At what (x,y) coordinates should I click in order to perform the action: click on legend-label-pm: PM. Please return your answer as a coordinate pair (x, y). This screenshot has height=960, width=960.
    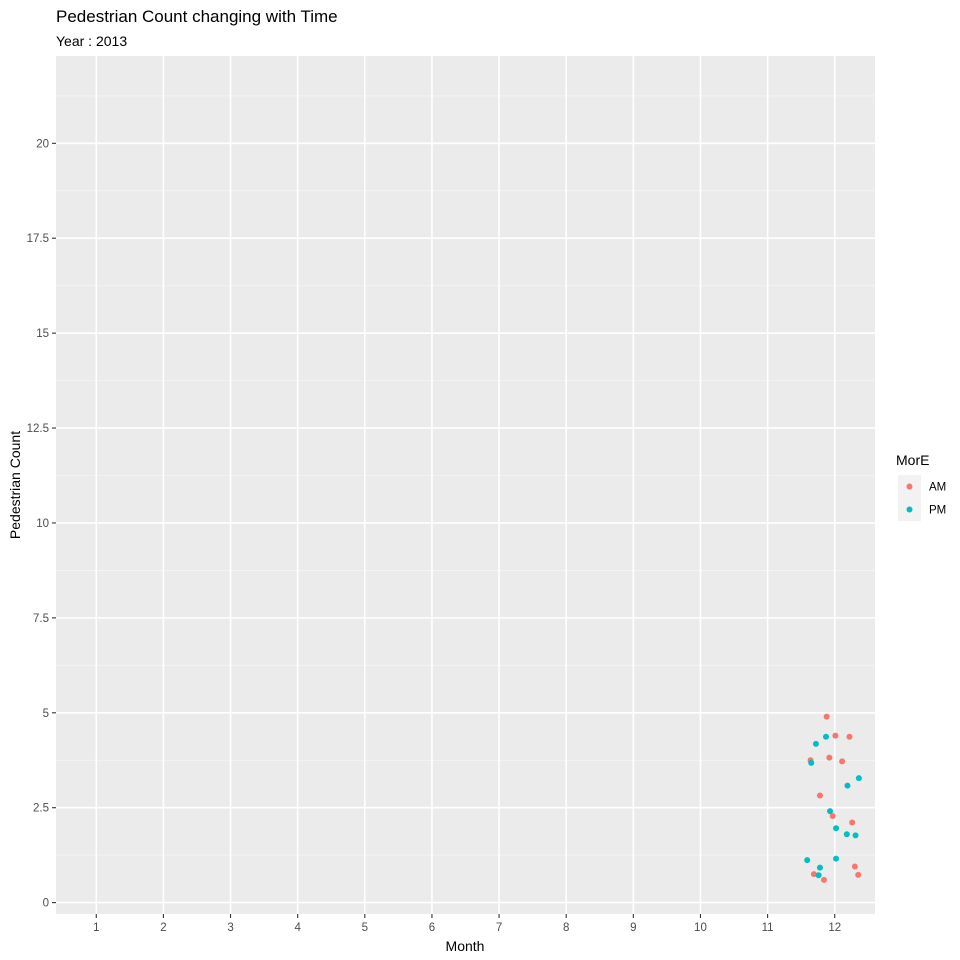
    Looking at the image, I should click on (937, 511).